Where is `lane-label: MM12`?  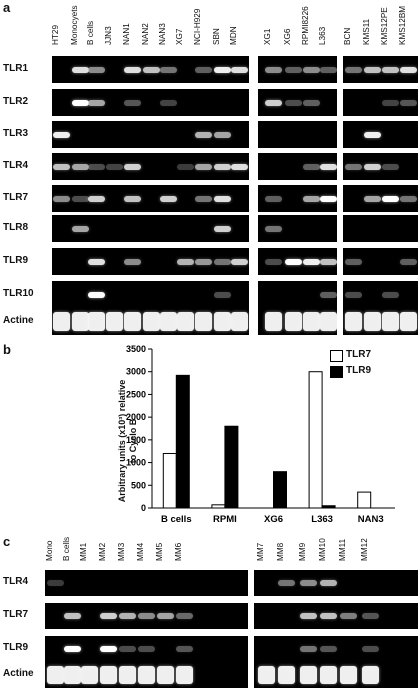
lane-label: MM12 is located at coordinates (364, 549).